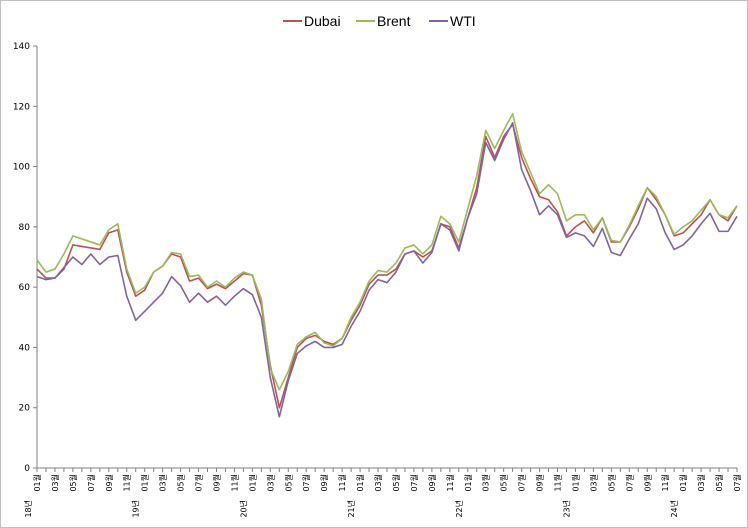  What do you see at coordinates (28, 509) in the screenshot?
I see `x-tick-year-label: 18년` at bounding box center [28, 509].